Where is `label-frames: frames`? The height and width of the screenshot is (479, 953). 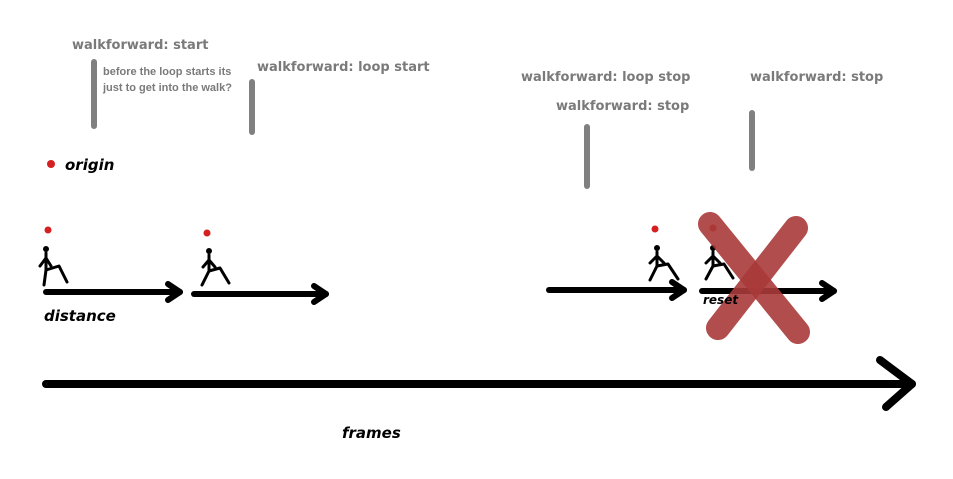 label-frames: frames is located at coordinates (371, 433).